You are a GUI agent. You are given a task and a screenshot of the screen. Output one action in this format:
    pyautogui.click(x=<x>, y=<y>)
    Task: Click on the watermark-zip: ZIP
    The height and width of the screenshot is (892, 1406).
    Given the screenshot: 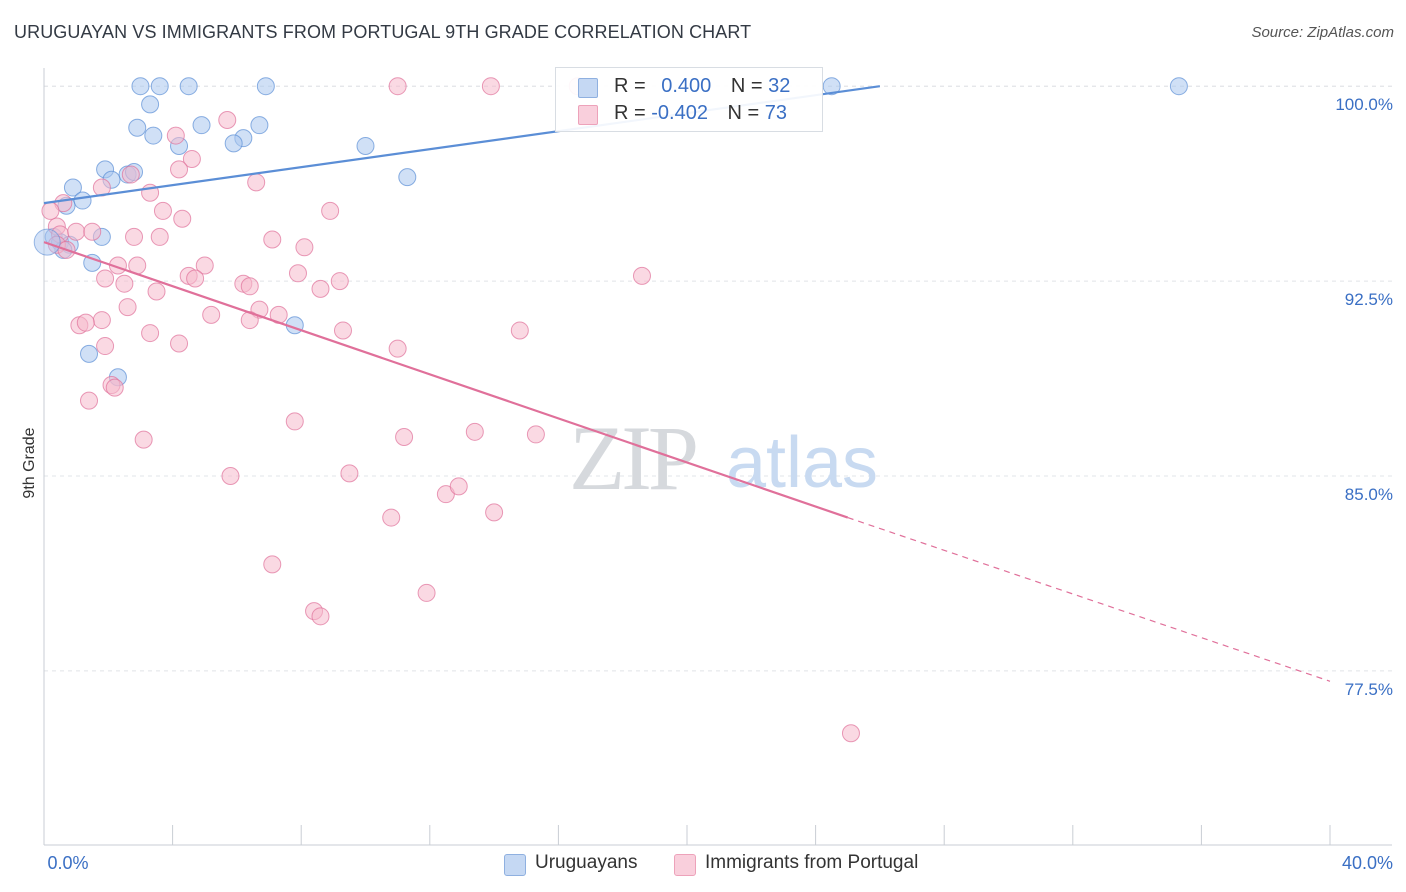 What is the action you would take?
    pyautogui.click(x=632, y=458)
    